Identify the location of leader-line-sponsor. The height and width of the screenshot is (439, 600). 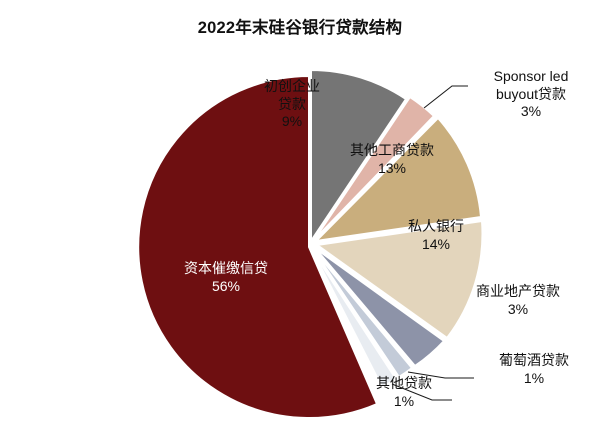
(445, 97).